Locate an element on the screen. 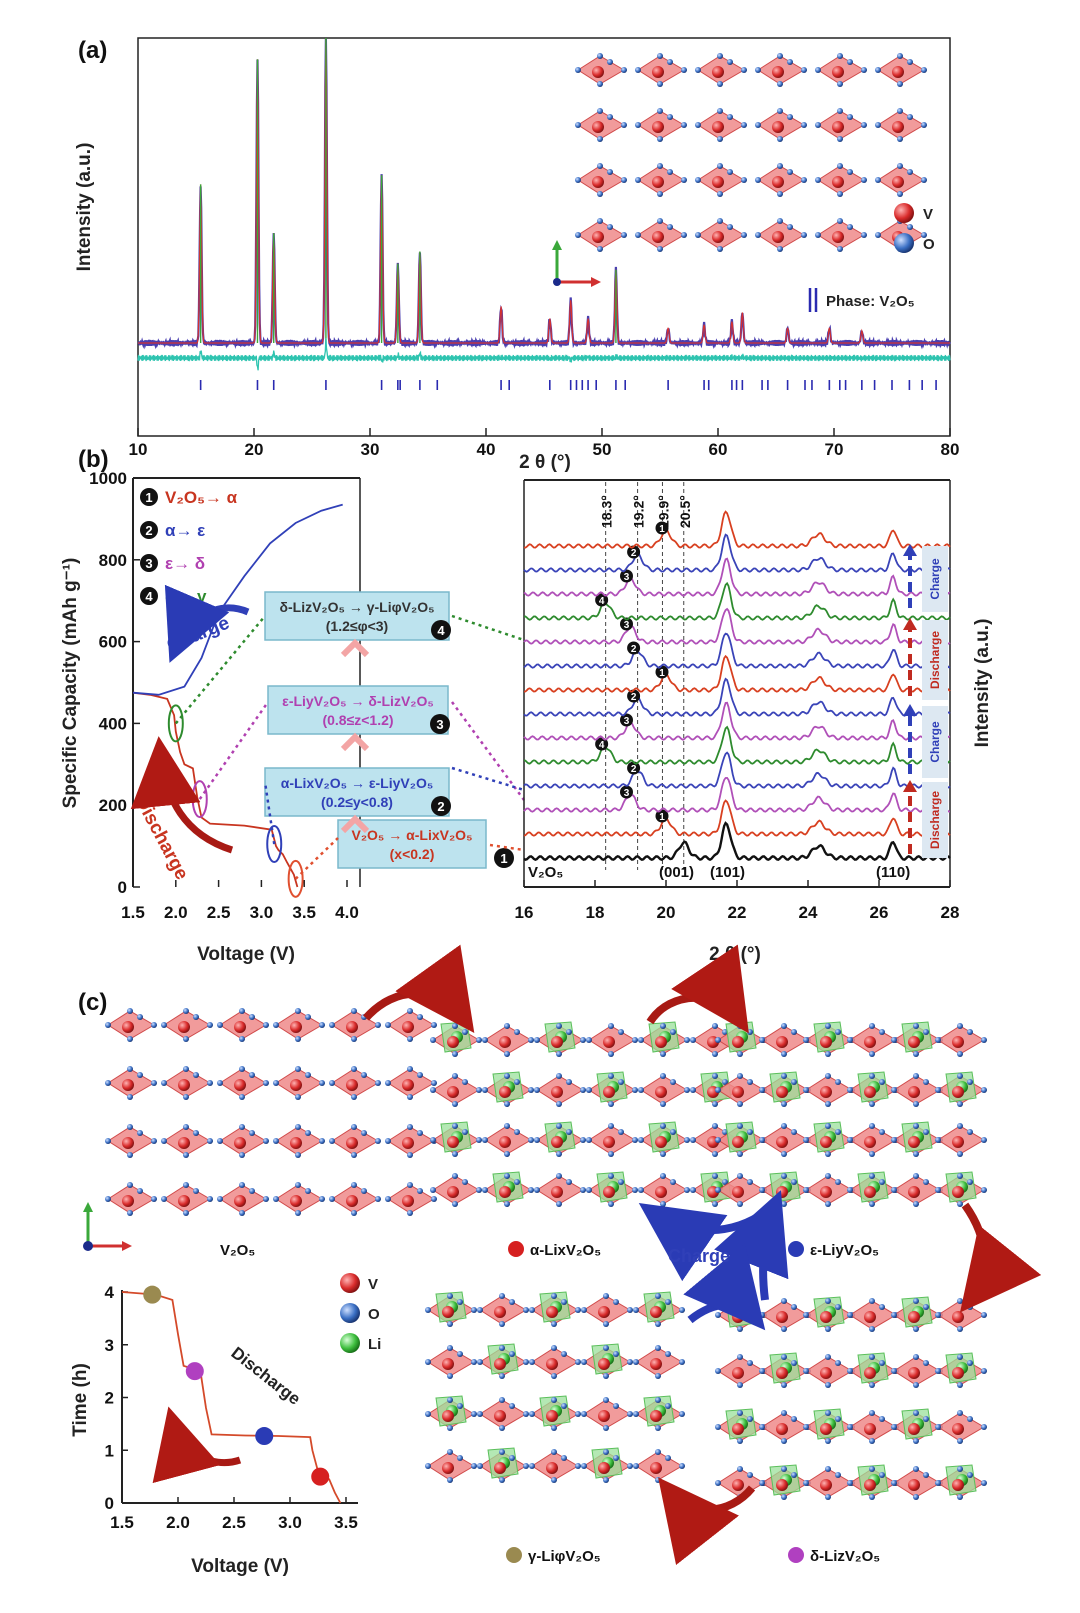 The width and height of the screenshot is (1080, 1613). charge-arrow-to-alpha is located at coordinates (704, 1242).